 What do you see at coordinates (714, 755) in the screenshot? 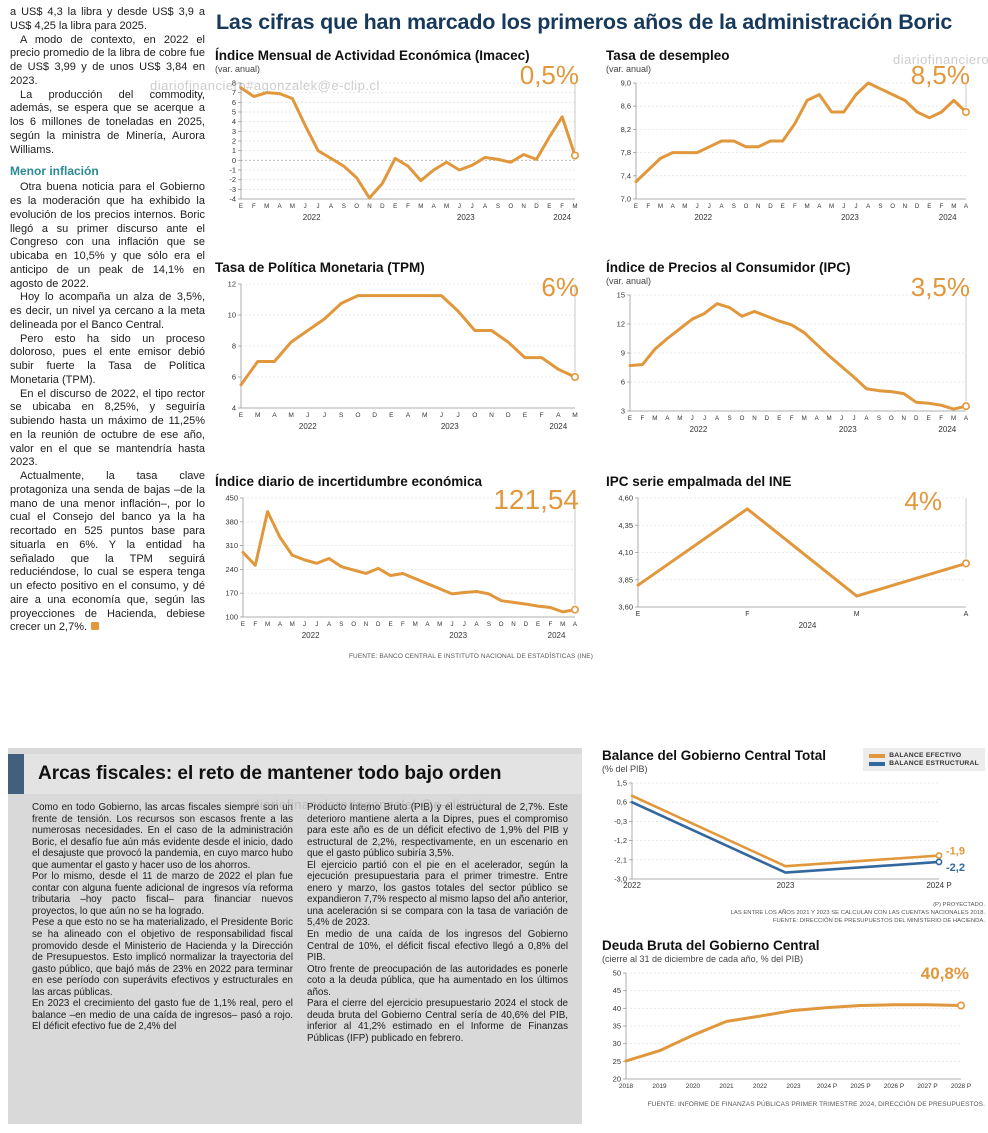
I see `chart-title: Balance del Gobierno Central Total` at bounding box center [714, 755].